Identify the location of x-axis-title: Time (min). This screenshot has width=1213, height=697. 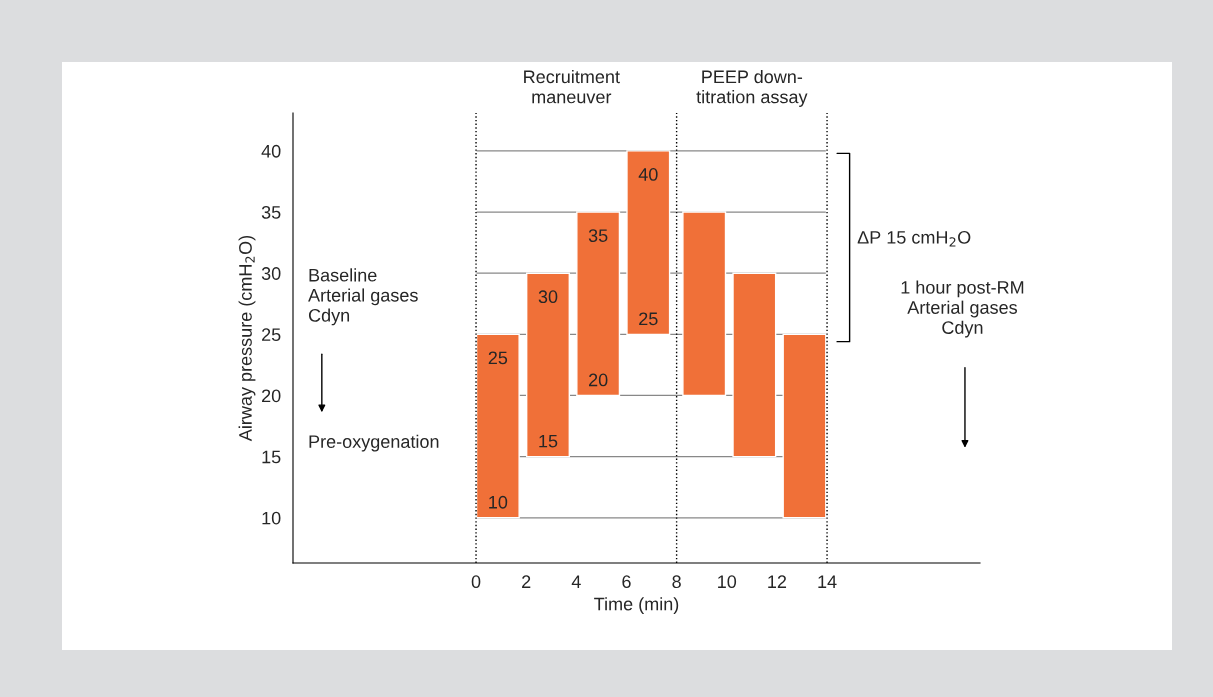
(636, 606).